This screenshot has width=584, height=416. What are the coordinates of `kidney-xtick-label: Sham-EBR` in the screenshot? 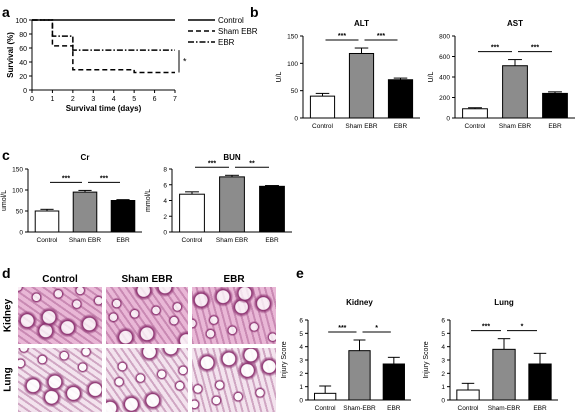 It's located at (359, 408).